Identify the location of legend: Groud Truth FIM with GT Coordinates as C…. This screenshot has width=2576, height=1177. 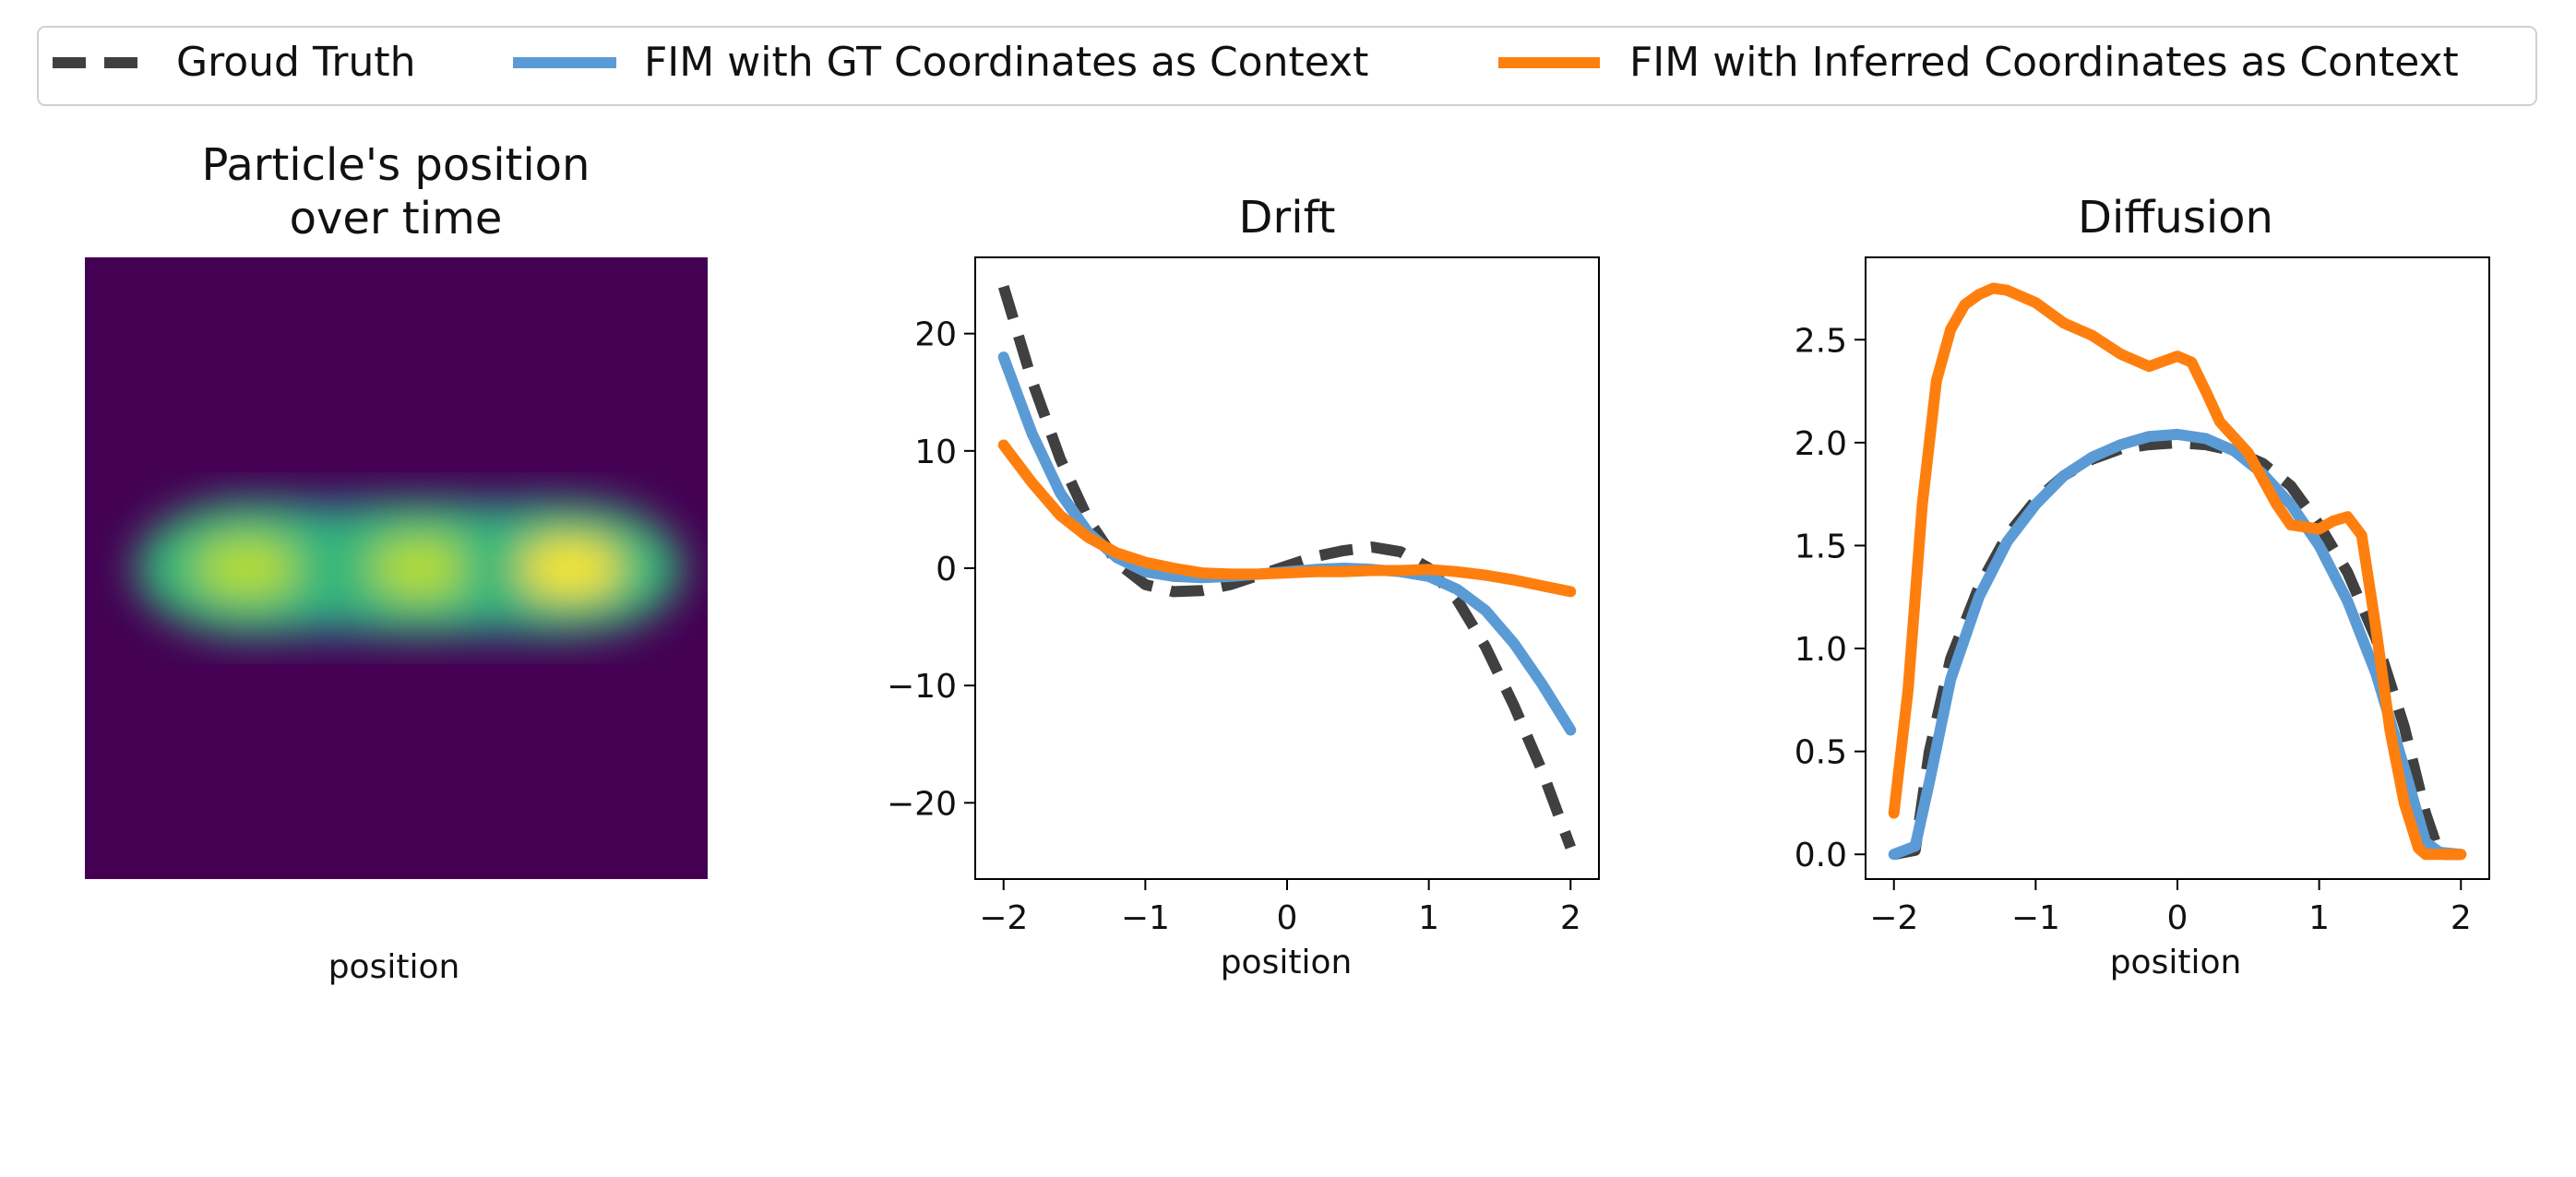
(1287, 66).